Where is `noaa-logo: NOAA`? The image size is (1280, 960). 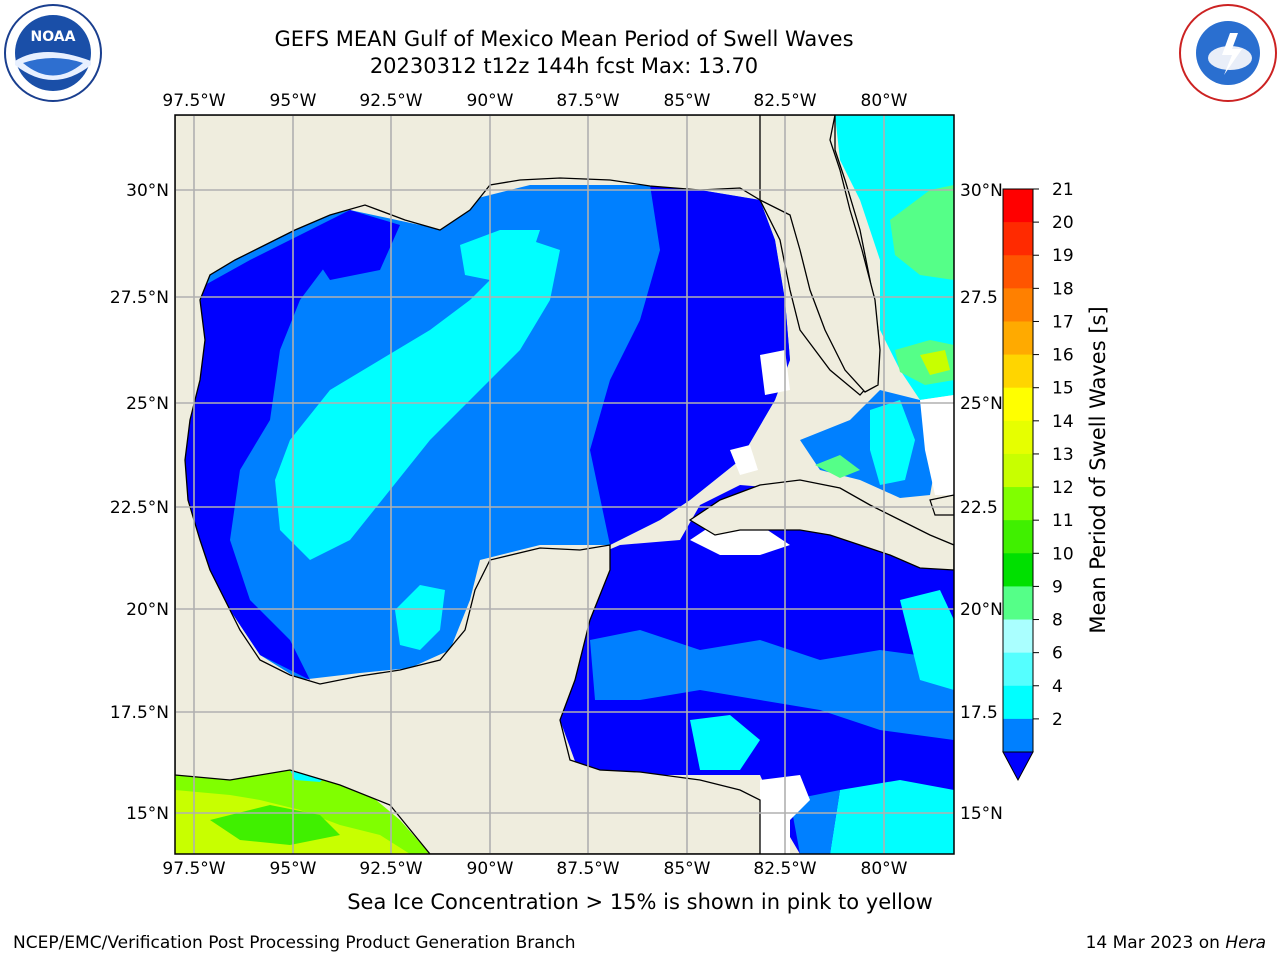
noaa-logo: NOAA is located at coordinates (53, 53).